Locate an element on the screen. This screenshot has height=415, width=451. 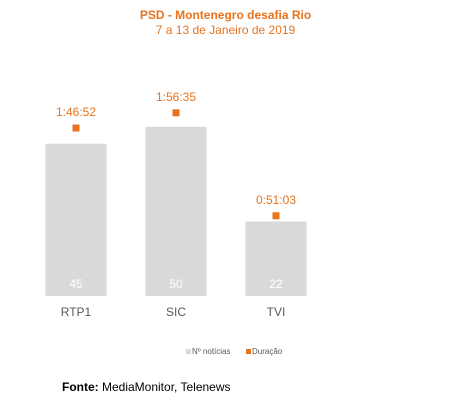
duration-label-sic: 1:56:35 is located at coordinates (176, 97).